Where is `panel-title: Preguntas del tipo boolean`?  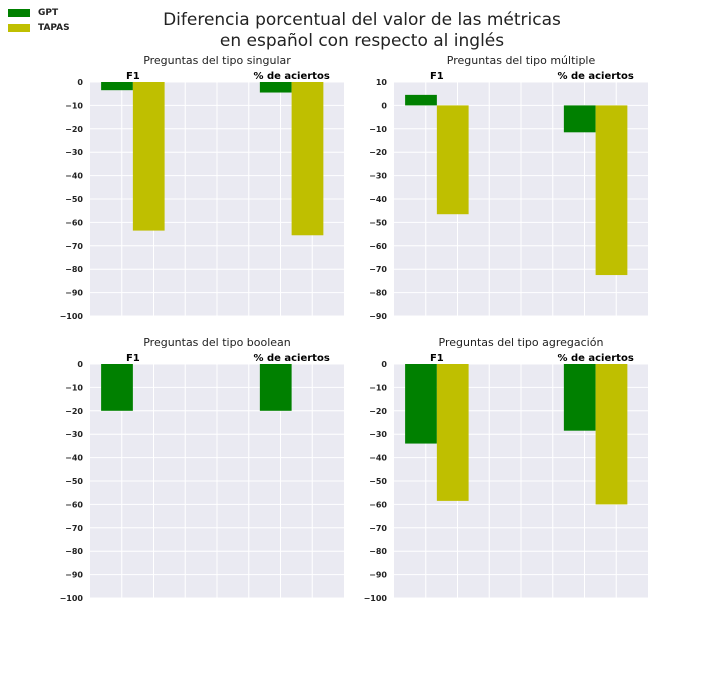 panel-title: Preguntas del tipo boolean is located at coordinates (217, 342).